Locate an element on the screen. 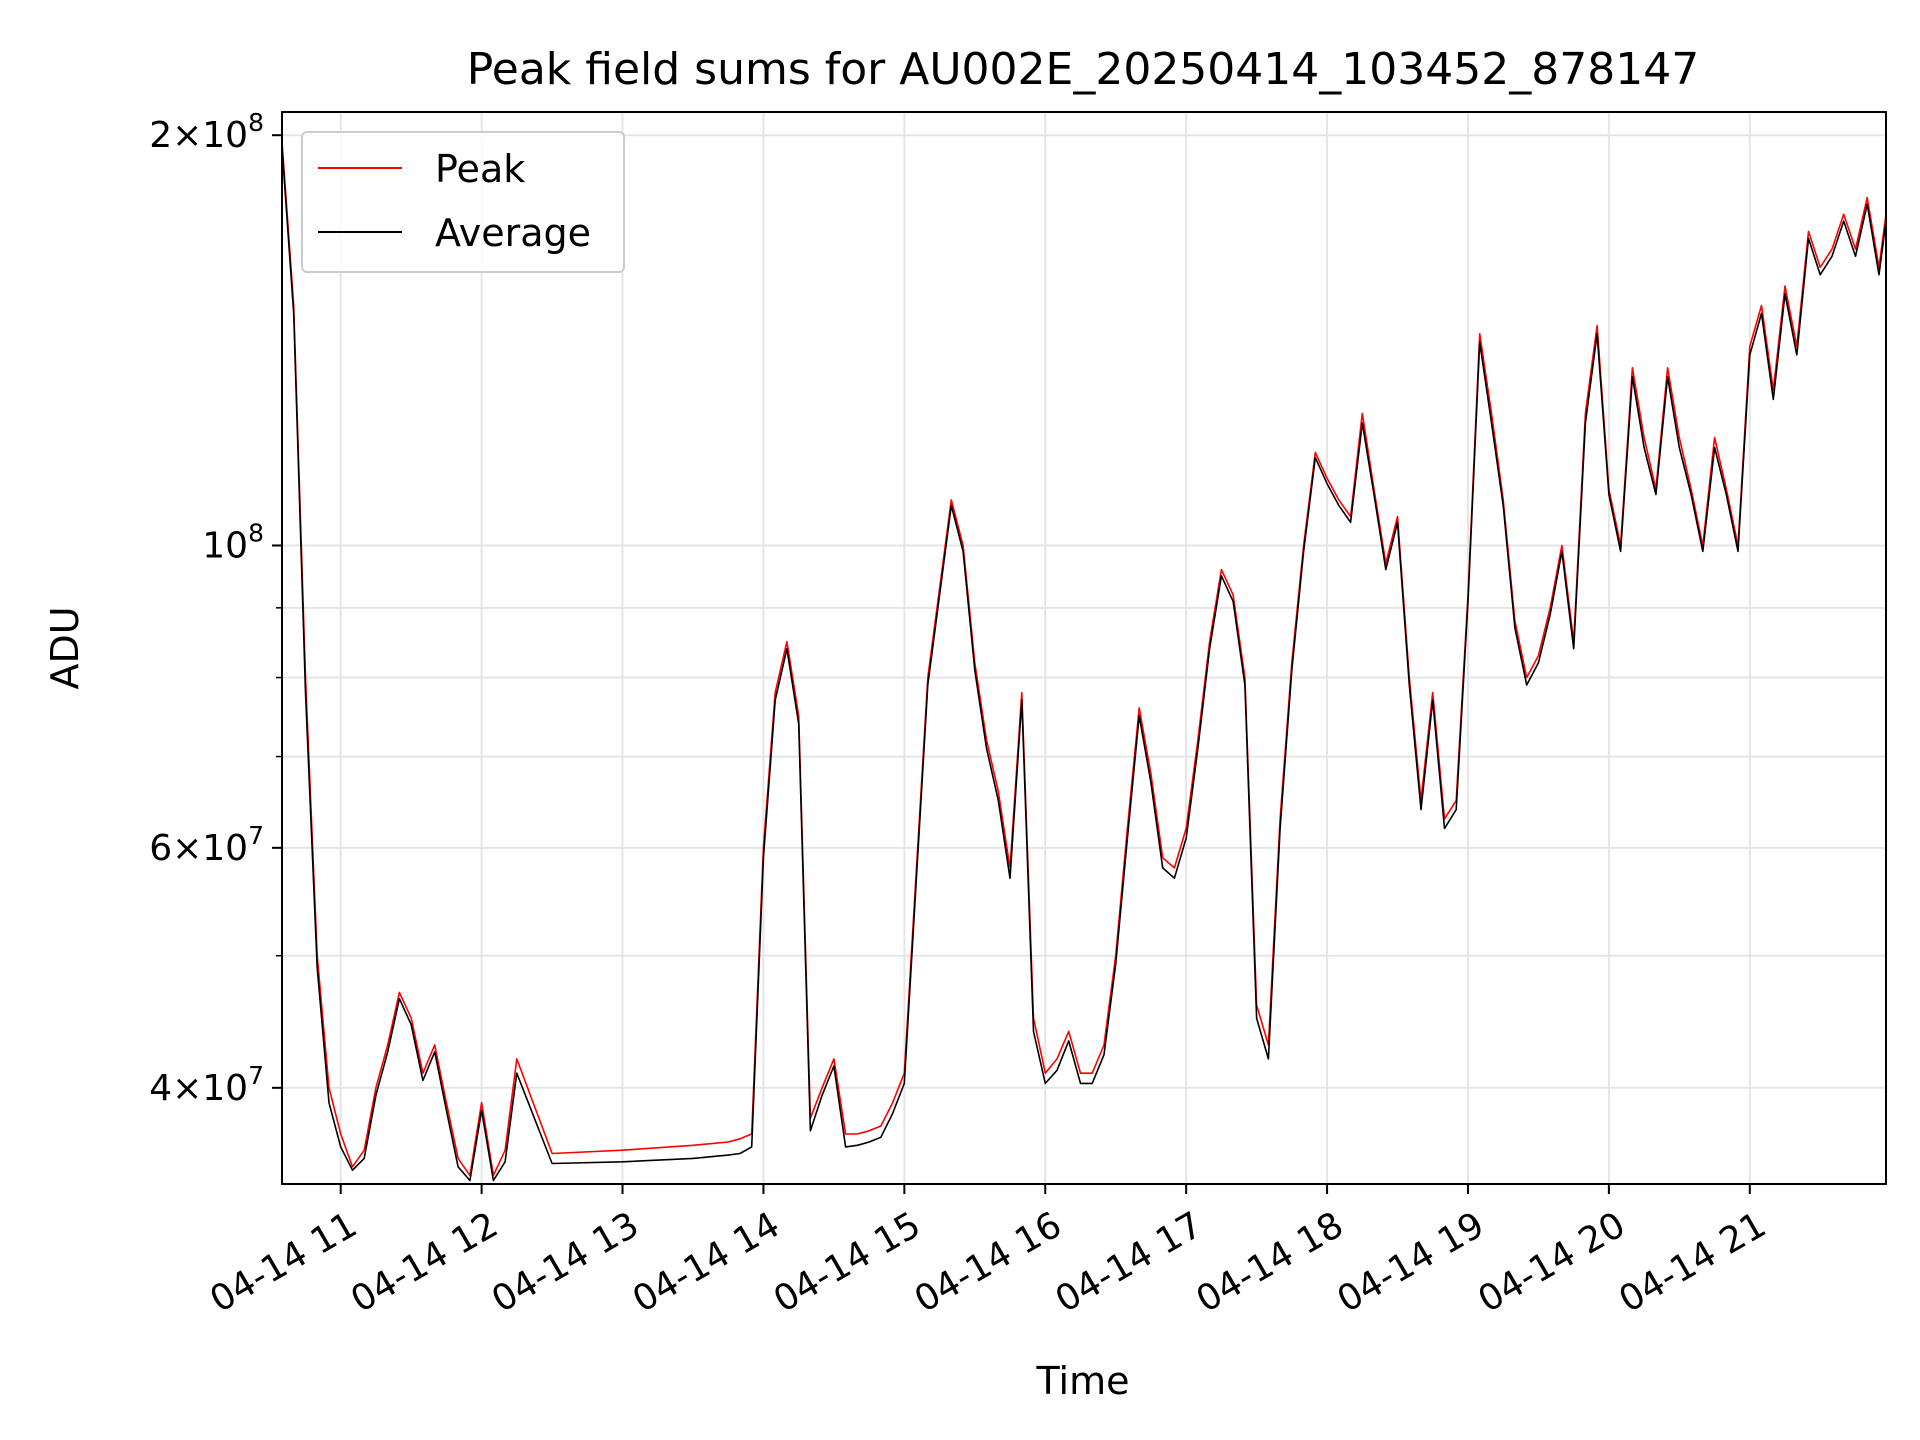  x-axis-label: Time is located at coordinates (1083, 1381).